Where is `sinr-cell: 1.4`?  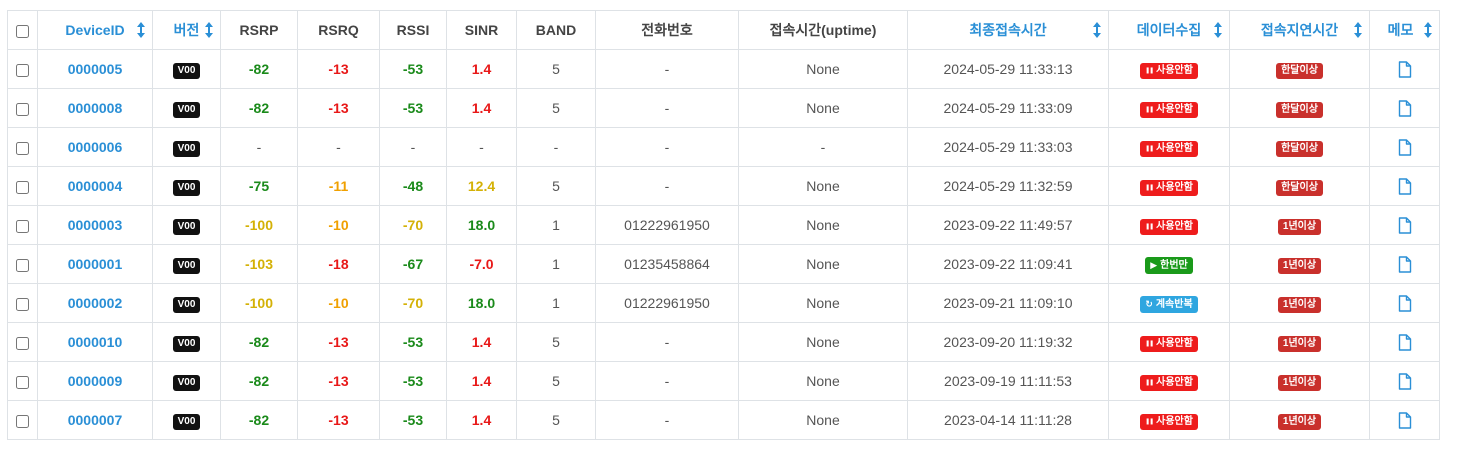 sinr-cell: 1.4 is located at coordinates (481, 342).